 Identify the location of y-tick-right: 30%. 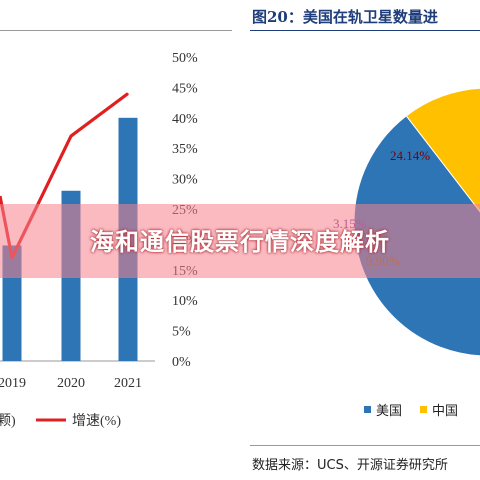
(185, 180).